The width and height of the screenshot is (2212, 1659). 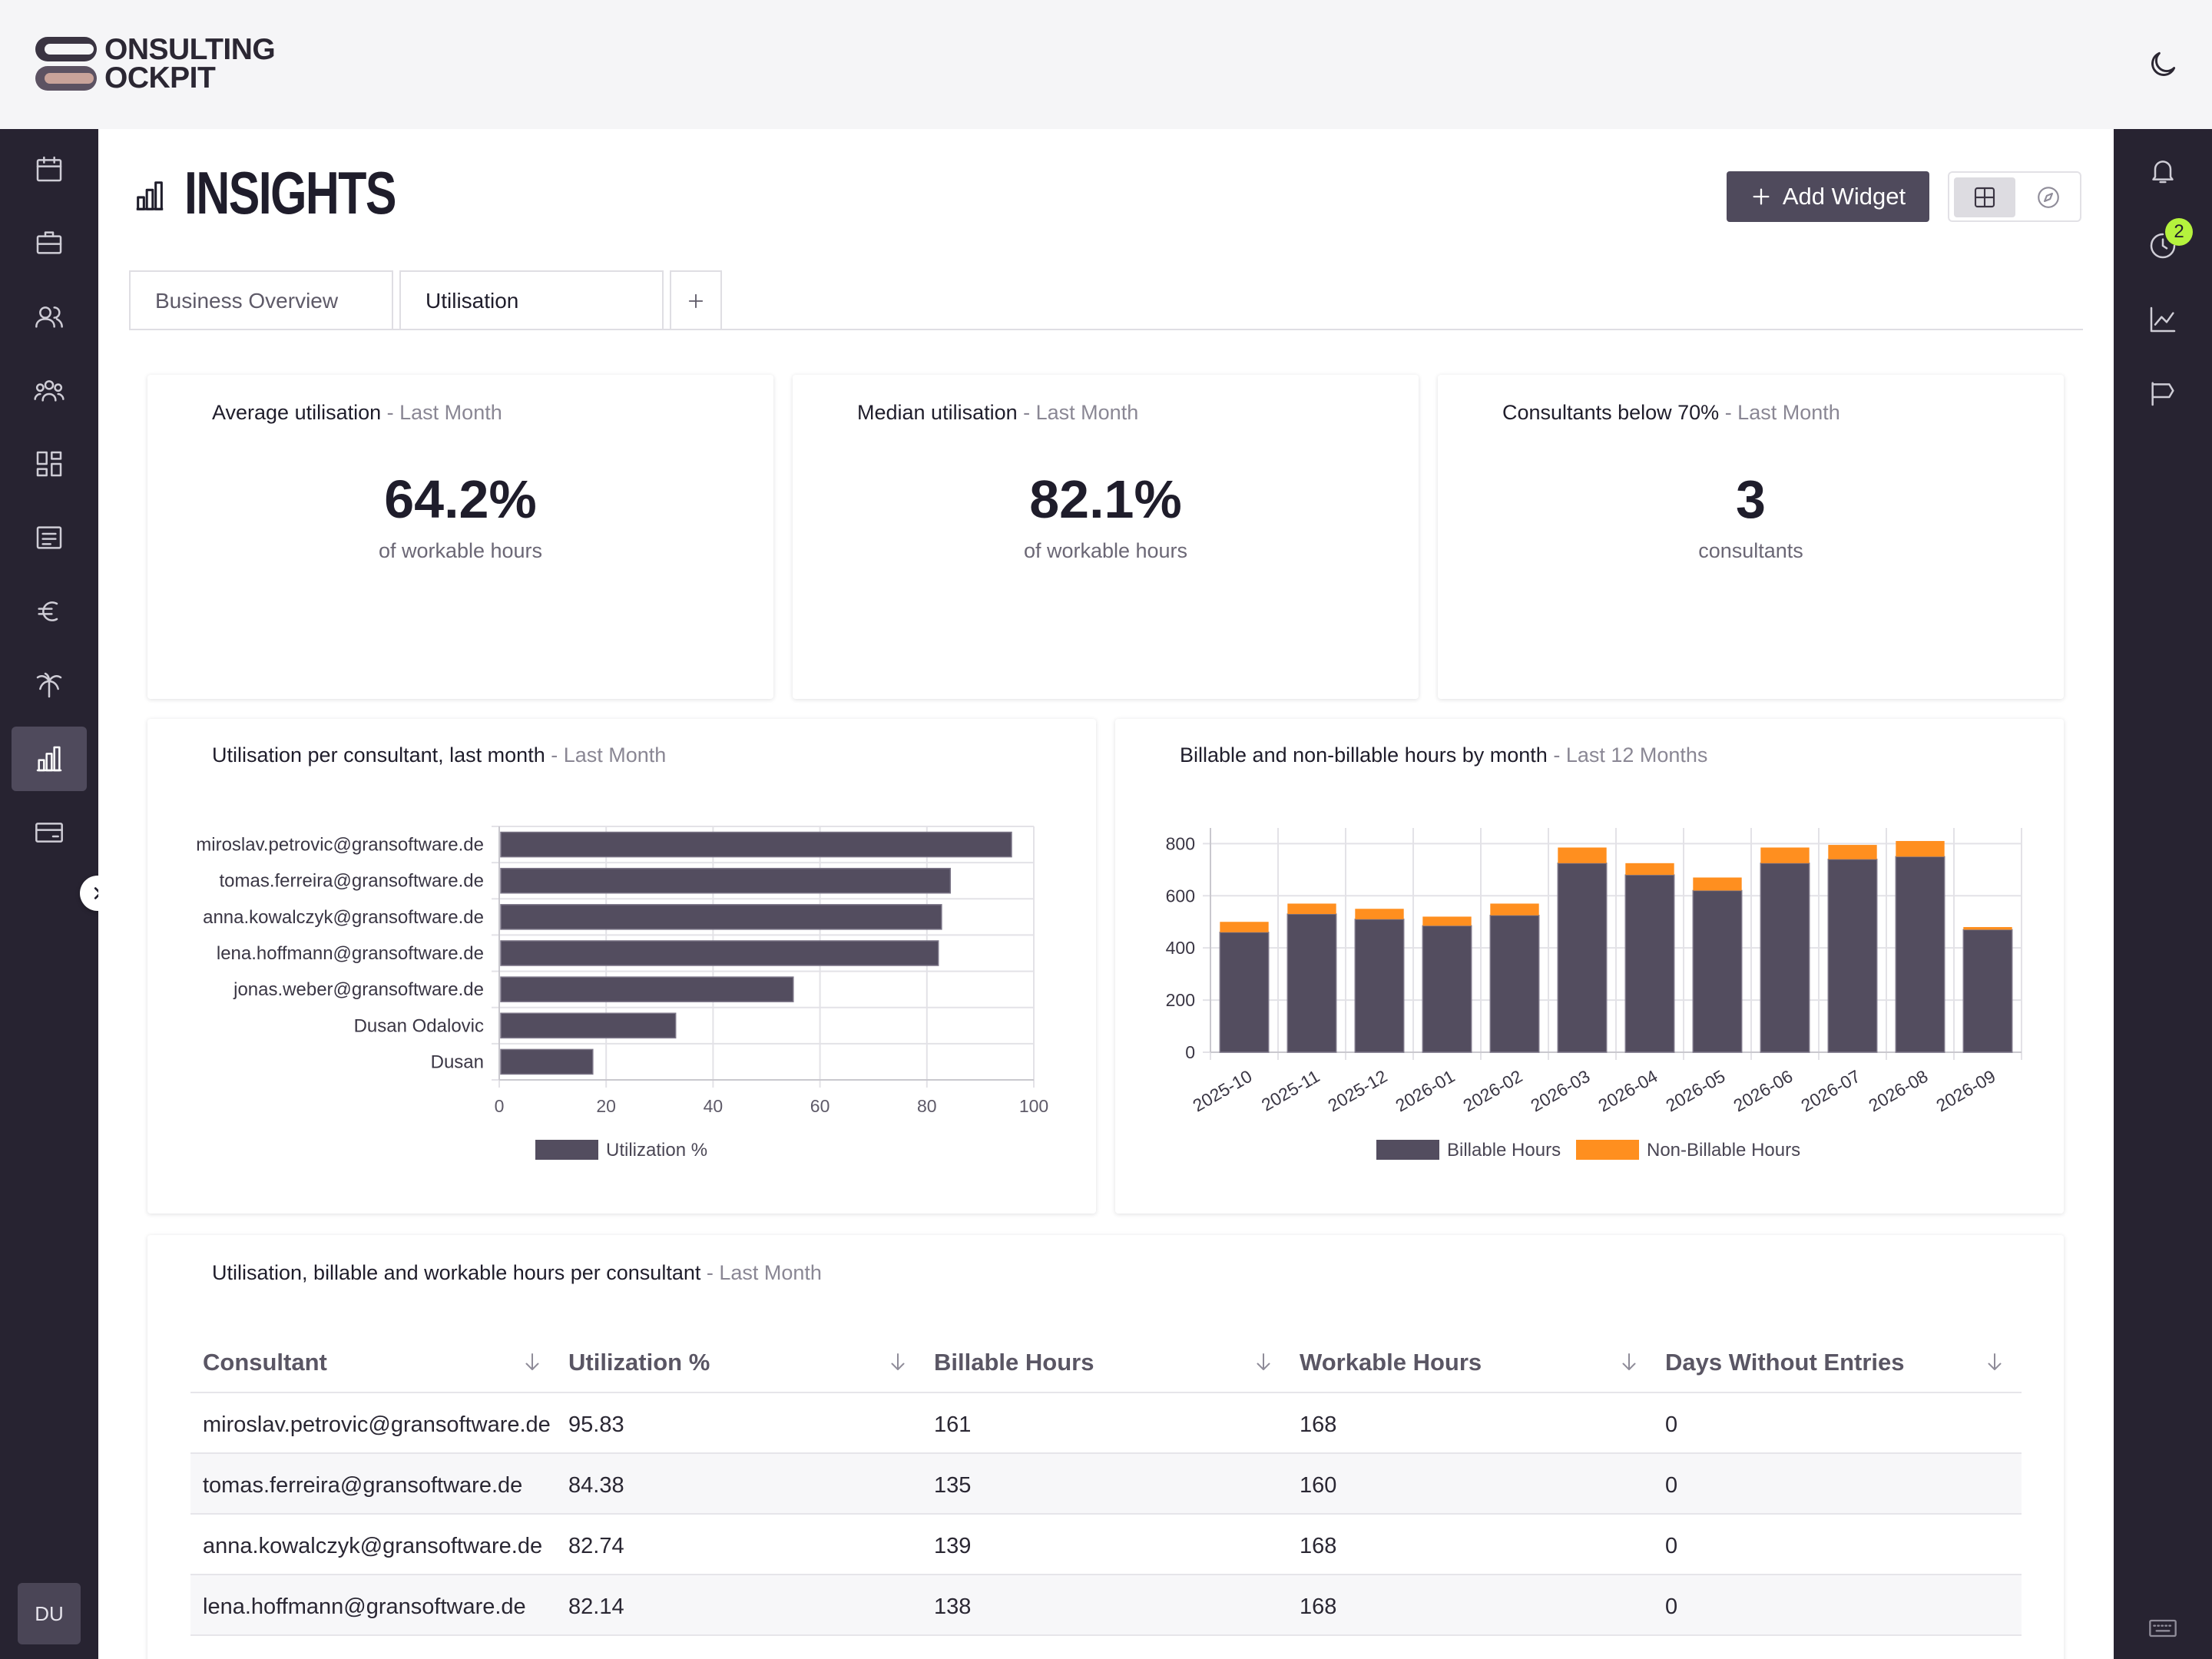 I want to click on sidebar-item-calendar, so click(x=49, y=169).